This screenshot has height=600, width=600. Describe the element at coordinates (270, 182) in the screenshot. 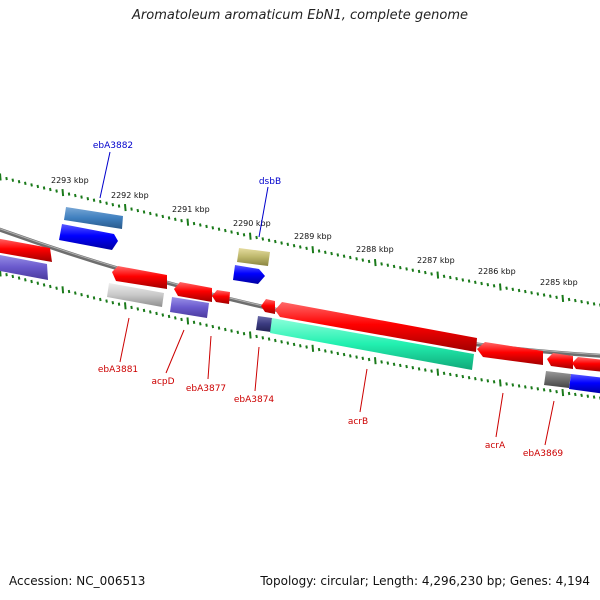

I see `gene-label-dsbB: dsbB` at that location.